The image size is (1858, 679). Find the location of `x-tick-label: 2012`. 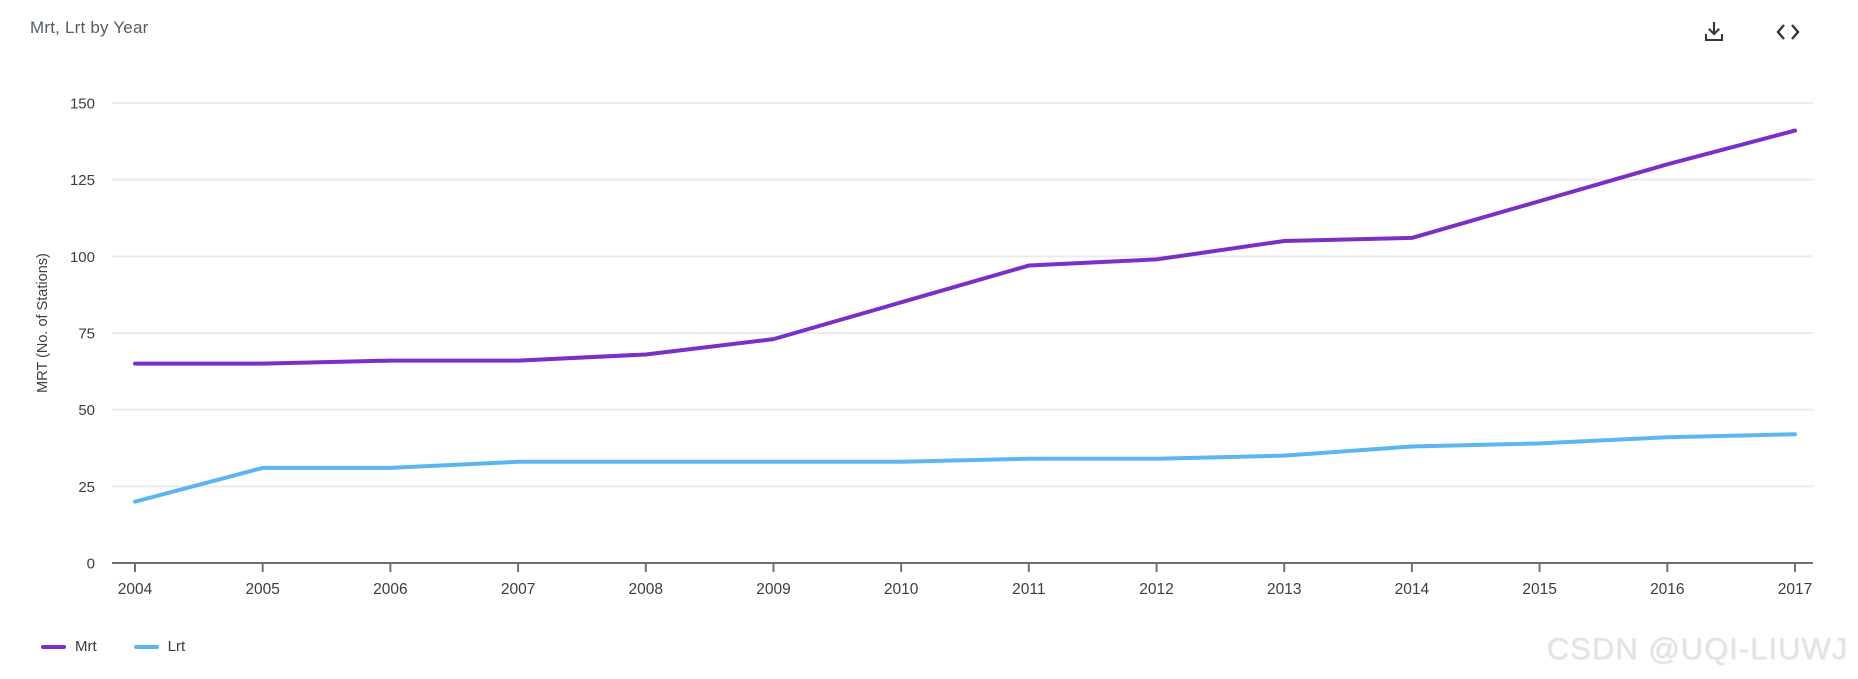

x-tick-label: 2012 is located at coordinates (1156, 589).